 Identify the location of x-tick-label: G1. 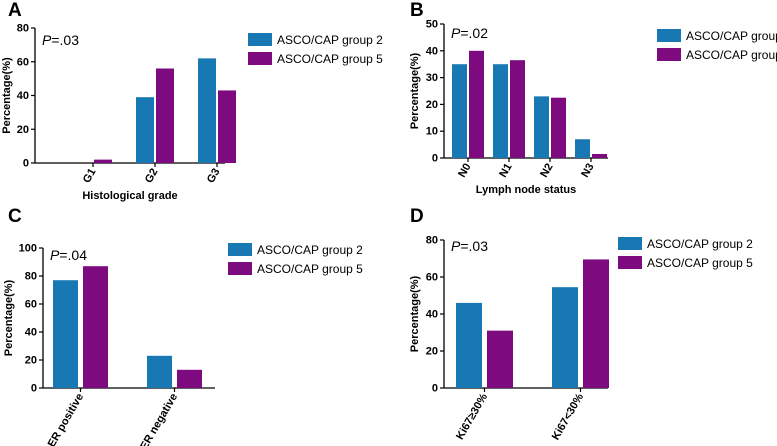
(90, 176).